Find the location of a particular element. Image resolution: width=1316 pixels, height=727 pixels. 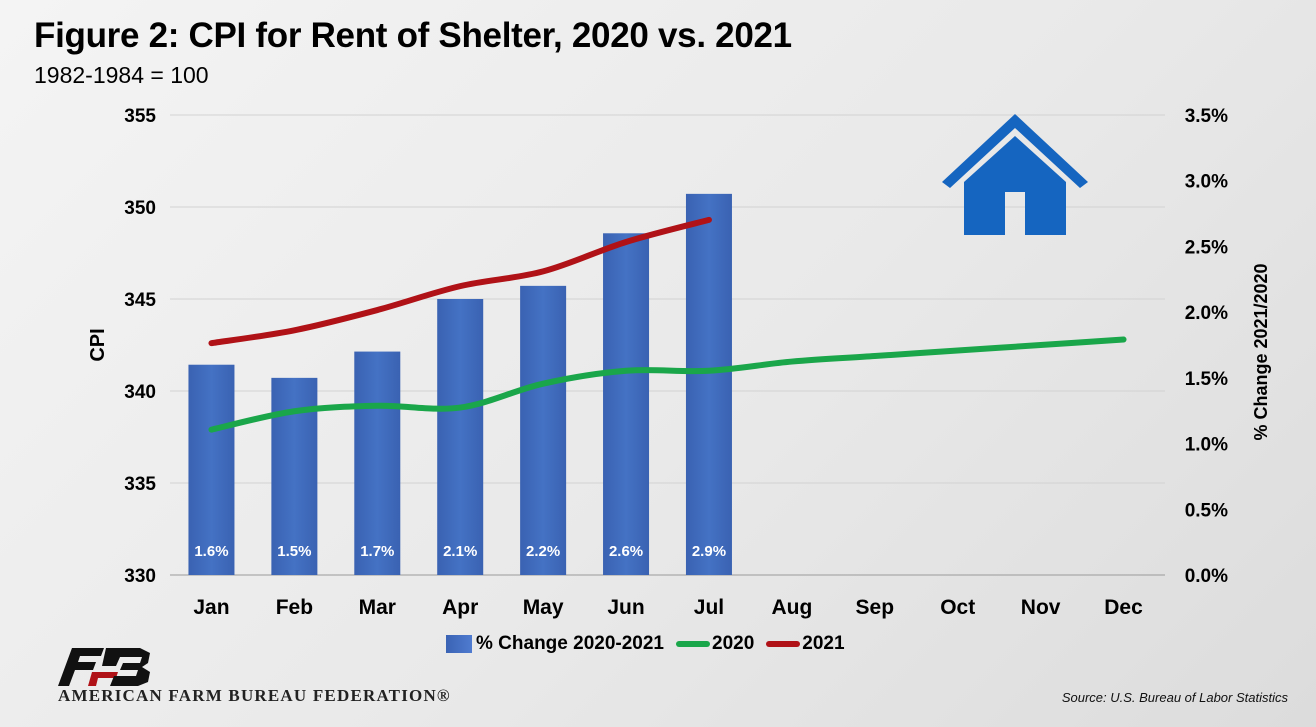

bar-data-label: 2.1% is located at coordinates (460, 551).